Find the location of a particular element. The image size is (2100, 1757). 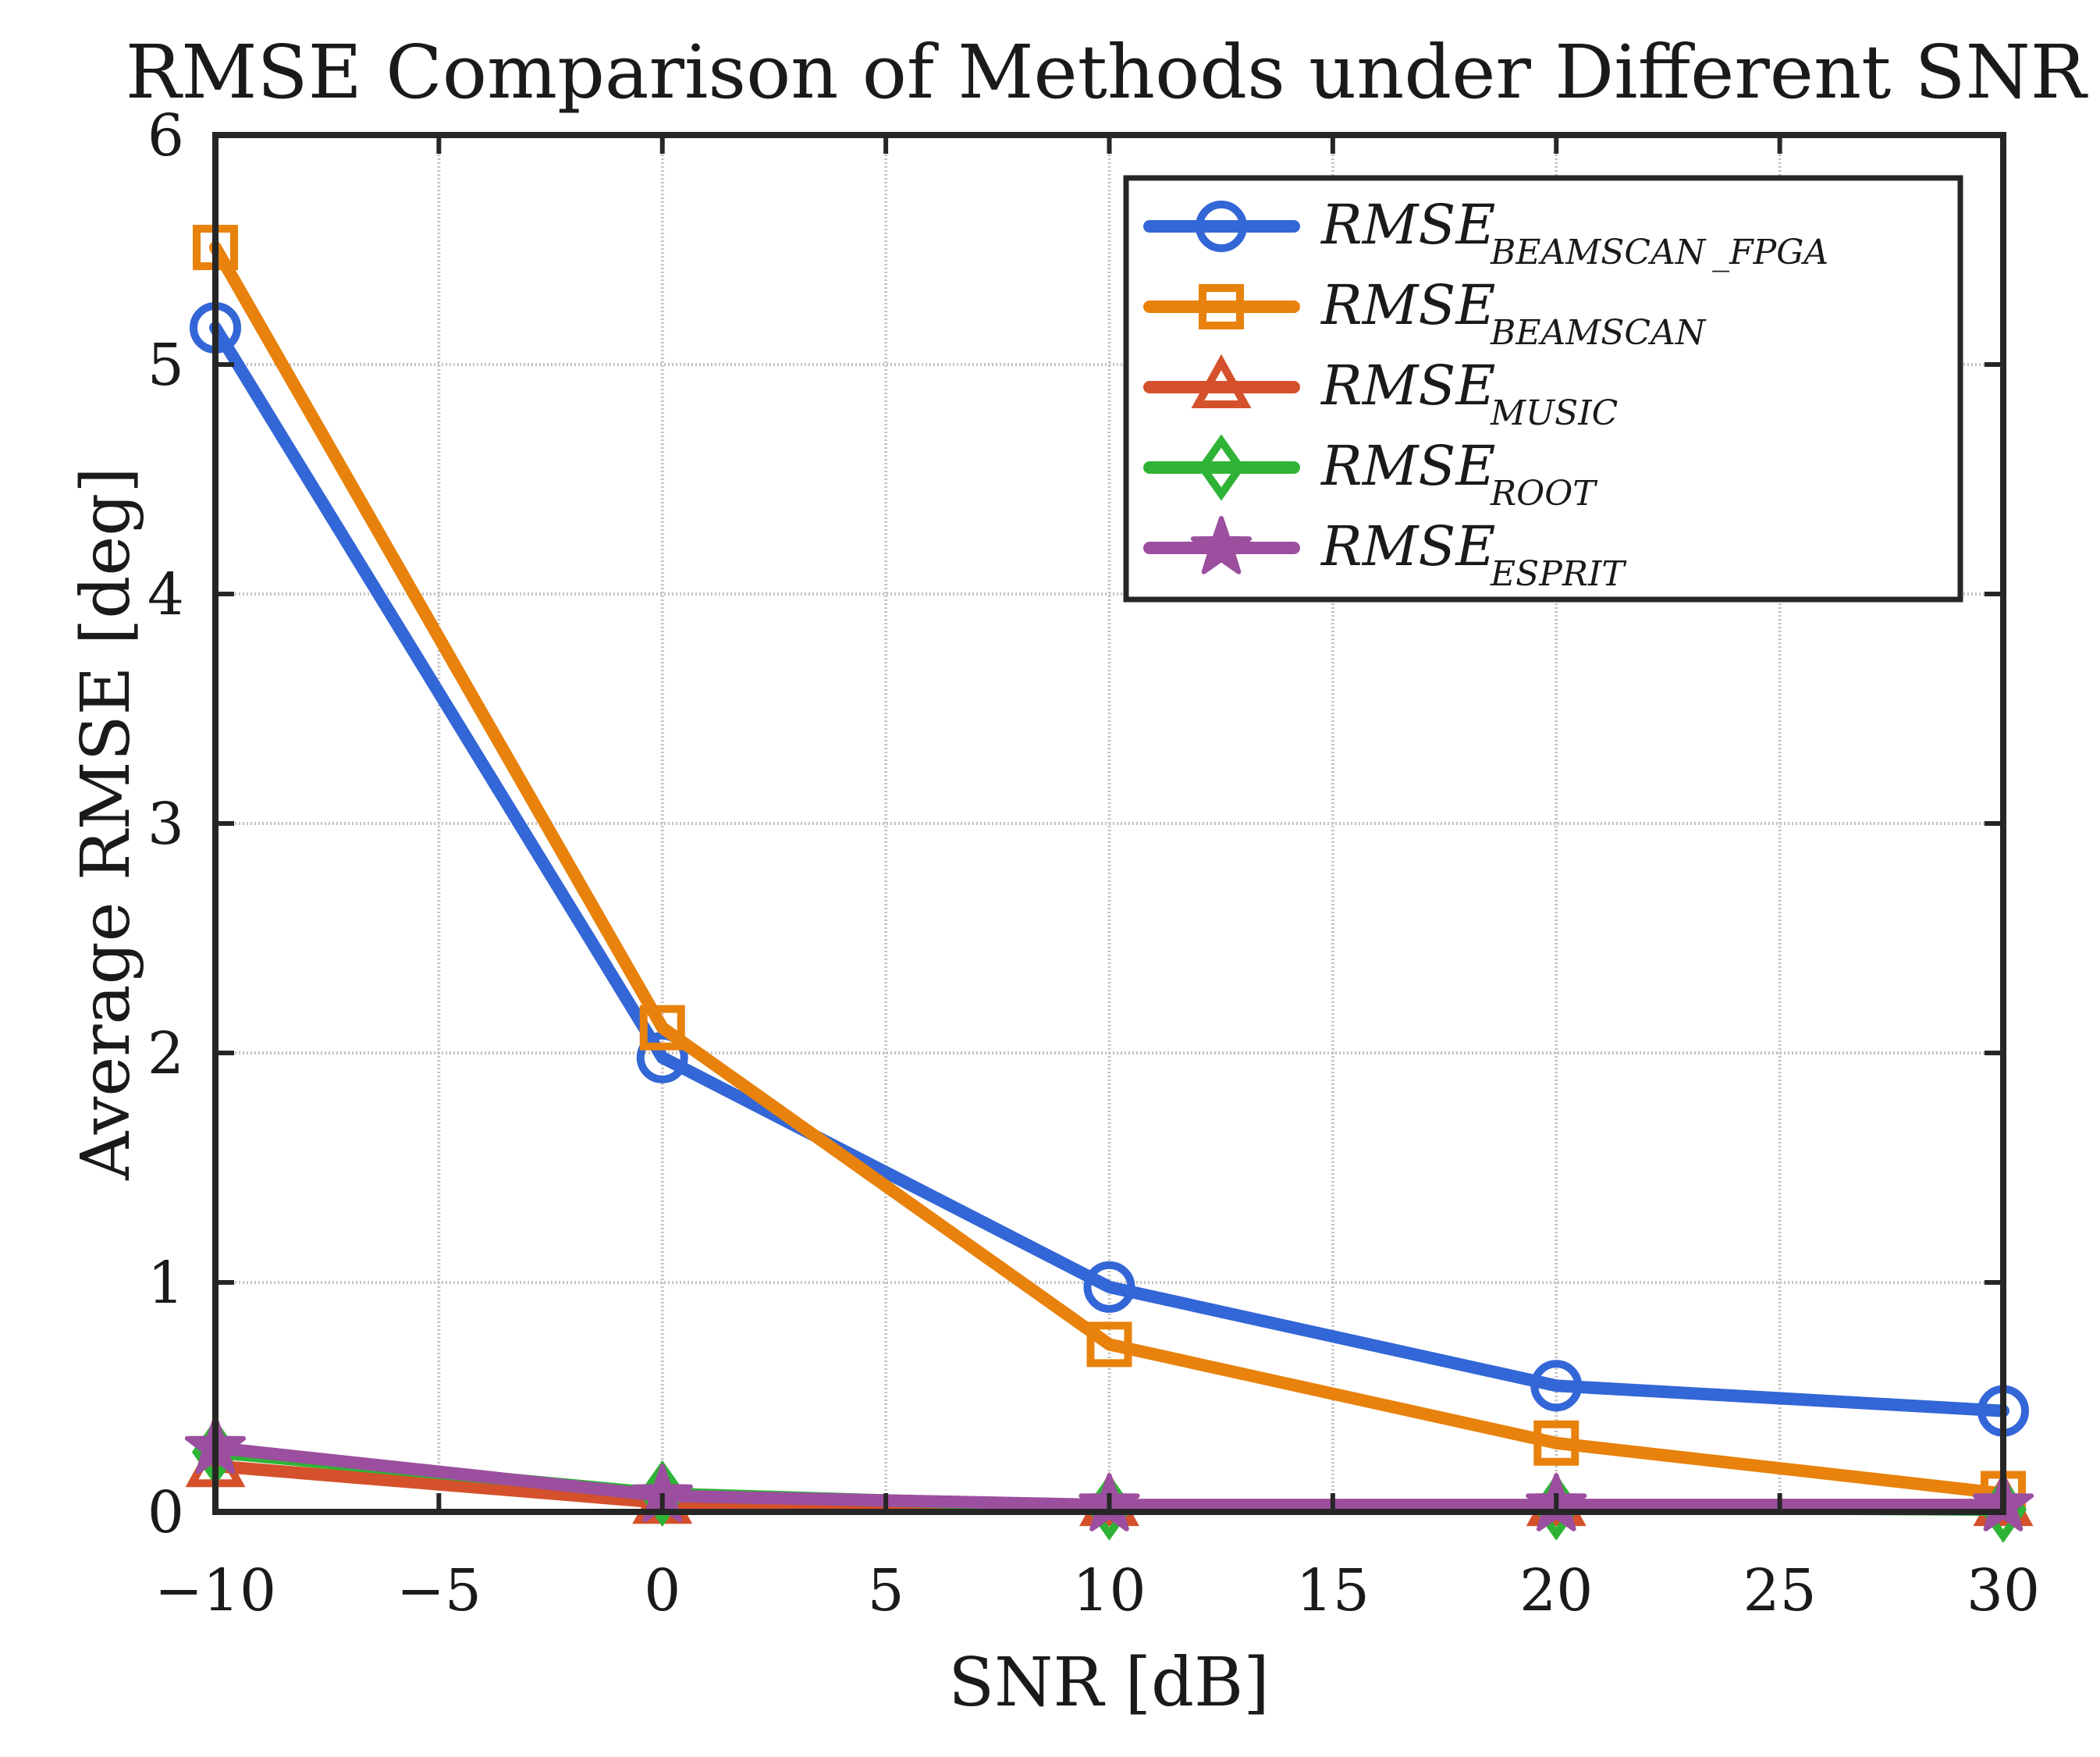

x-tick-label: 30 is located at coordinates (2003, 1590).